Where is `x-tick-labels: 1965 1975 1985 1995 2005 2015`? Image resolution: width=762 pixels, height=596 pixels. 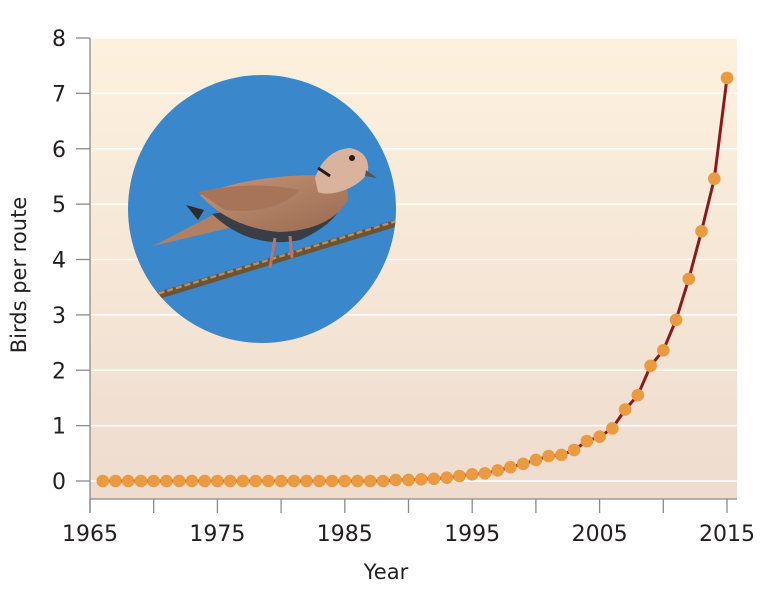 x-tick-labels: 1965 1975 1985 1995 2005 2015 is located at coordinates (408, 534).